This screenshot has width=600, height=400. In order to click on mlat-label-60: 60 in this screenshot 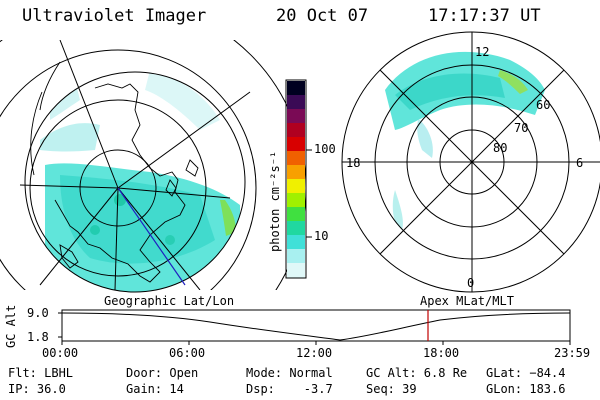, I will do `click(543, 105)`.